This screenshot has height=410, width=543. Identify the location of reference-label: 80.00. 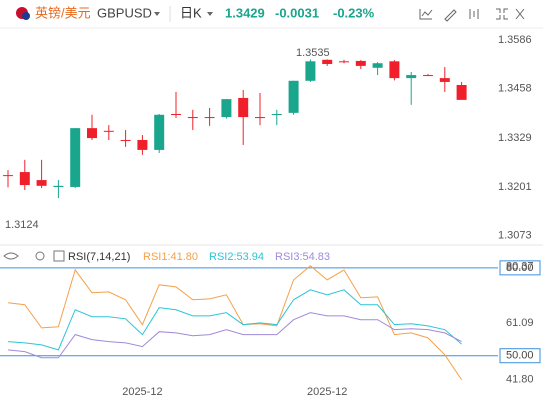
(520, 268).